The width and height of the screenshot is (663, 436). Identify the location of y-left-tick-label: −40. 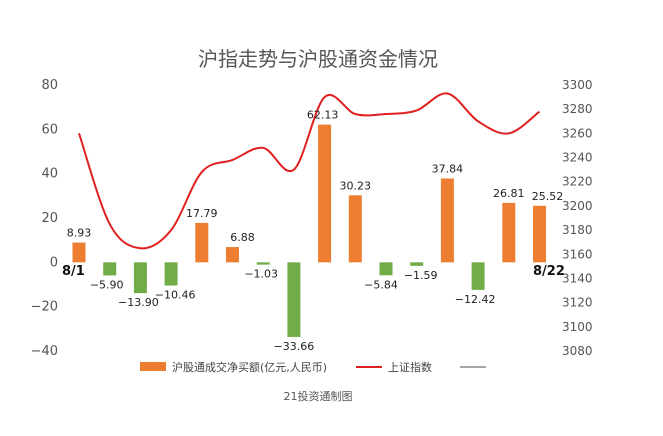
(44, 351).